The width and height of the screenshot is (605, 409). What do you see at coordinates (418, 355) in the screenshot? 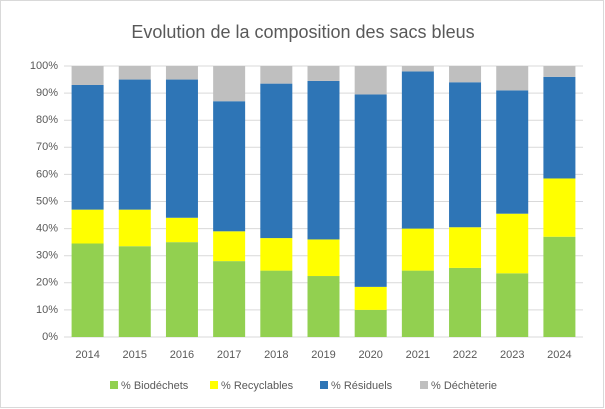
I see `x-tick-label: 2021` at bounding box center [418, 355].